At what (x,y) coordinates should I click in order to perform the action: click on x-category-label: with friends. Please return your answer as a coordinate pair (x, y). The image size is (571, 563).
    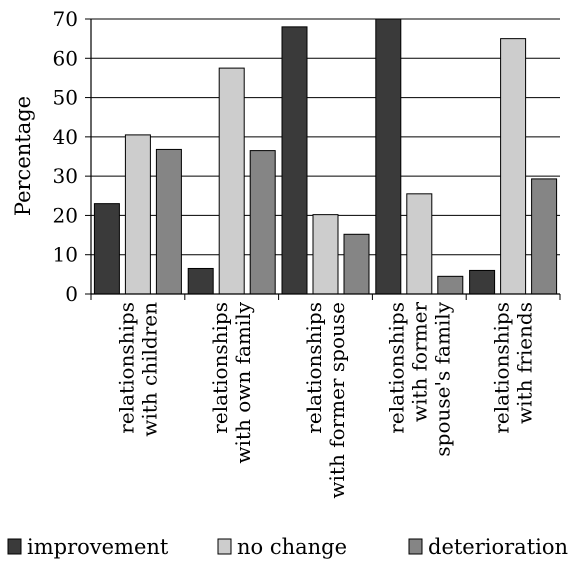
    Looking at the image, I should click on (525, 363).